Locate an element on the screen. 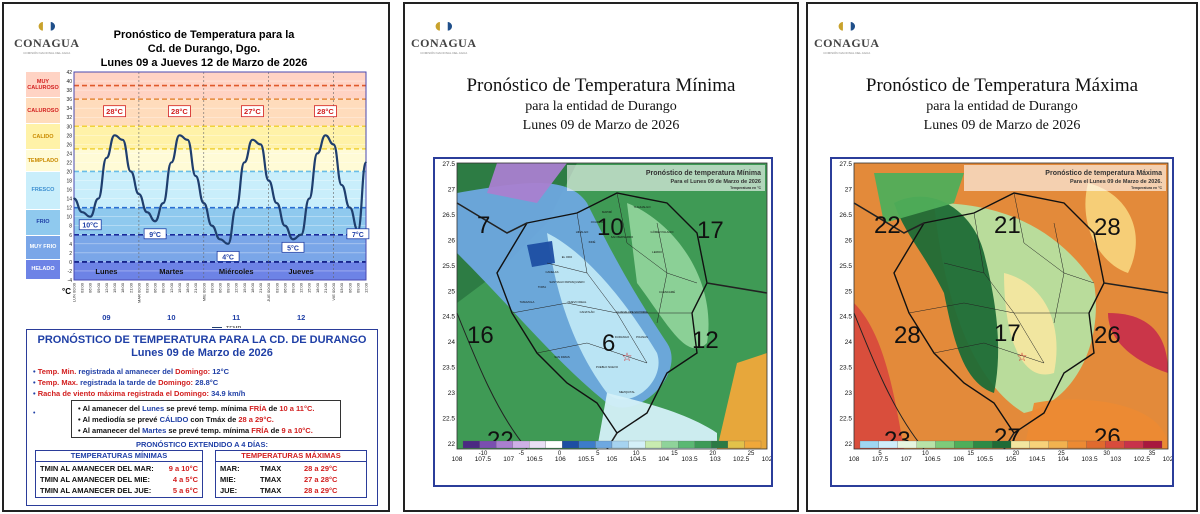 This screenshot has width=1200, height=514. forecast-part: FRÍA is located at coordinates (260, 430).